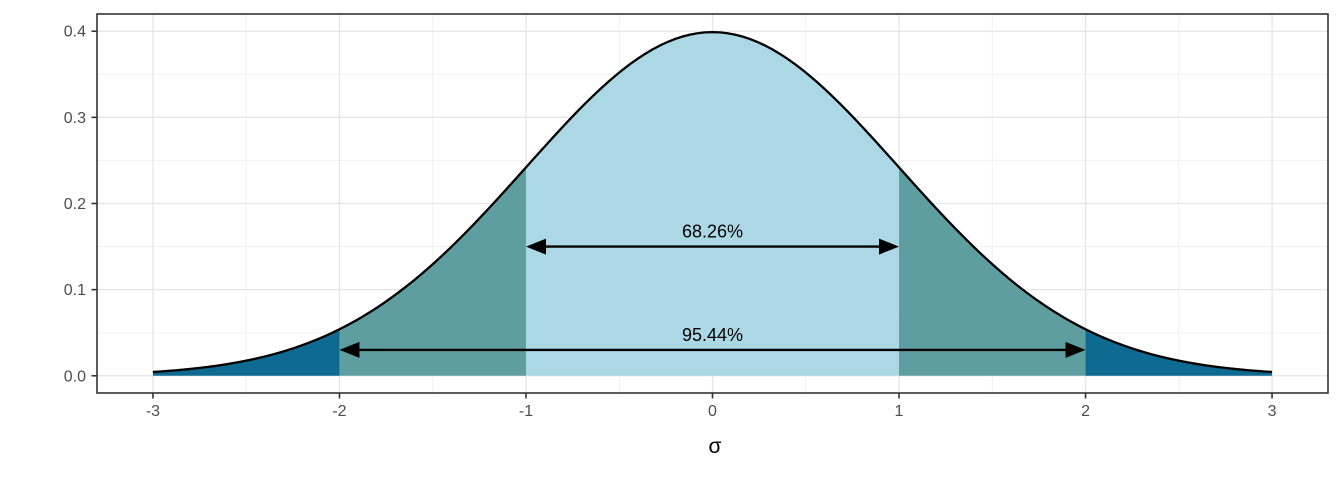  I want to click on annotation-label: 95.44%, so click(712, 335).